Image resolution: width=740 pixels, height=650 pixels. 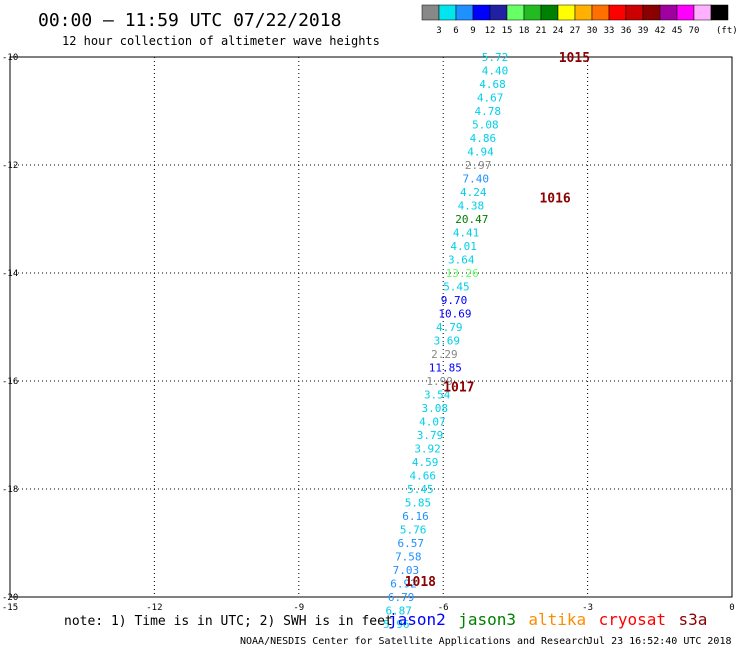 What do you see at coordinates (417, 619) in the screenshot?
I see `legend-entry-jason2: jason2` at bounding box center [417, 619].